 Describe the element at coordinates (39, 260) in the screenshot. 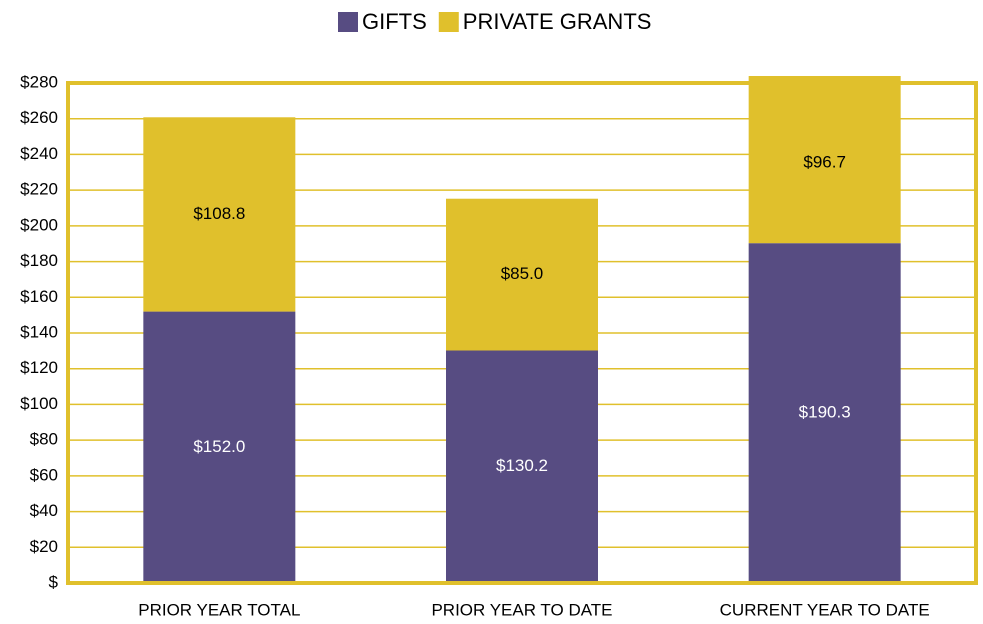

I see `y-tick-label: $180` at that location.